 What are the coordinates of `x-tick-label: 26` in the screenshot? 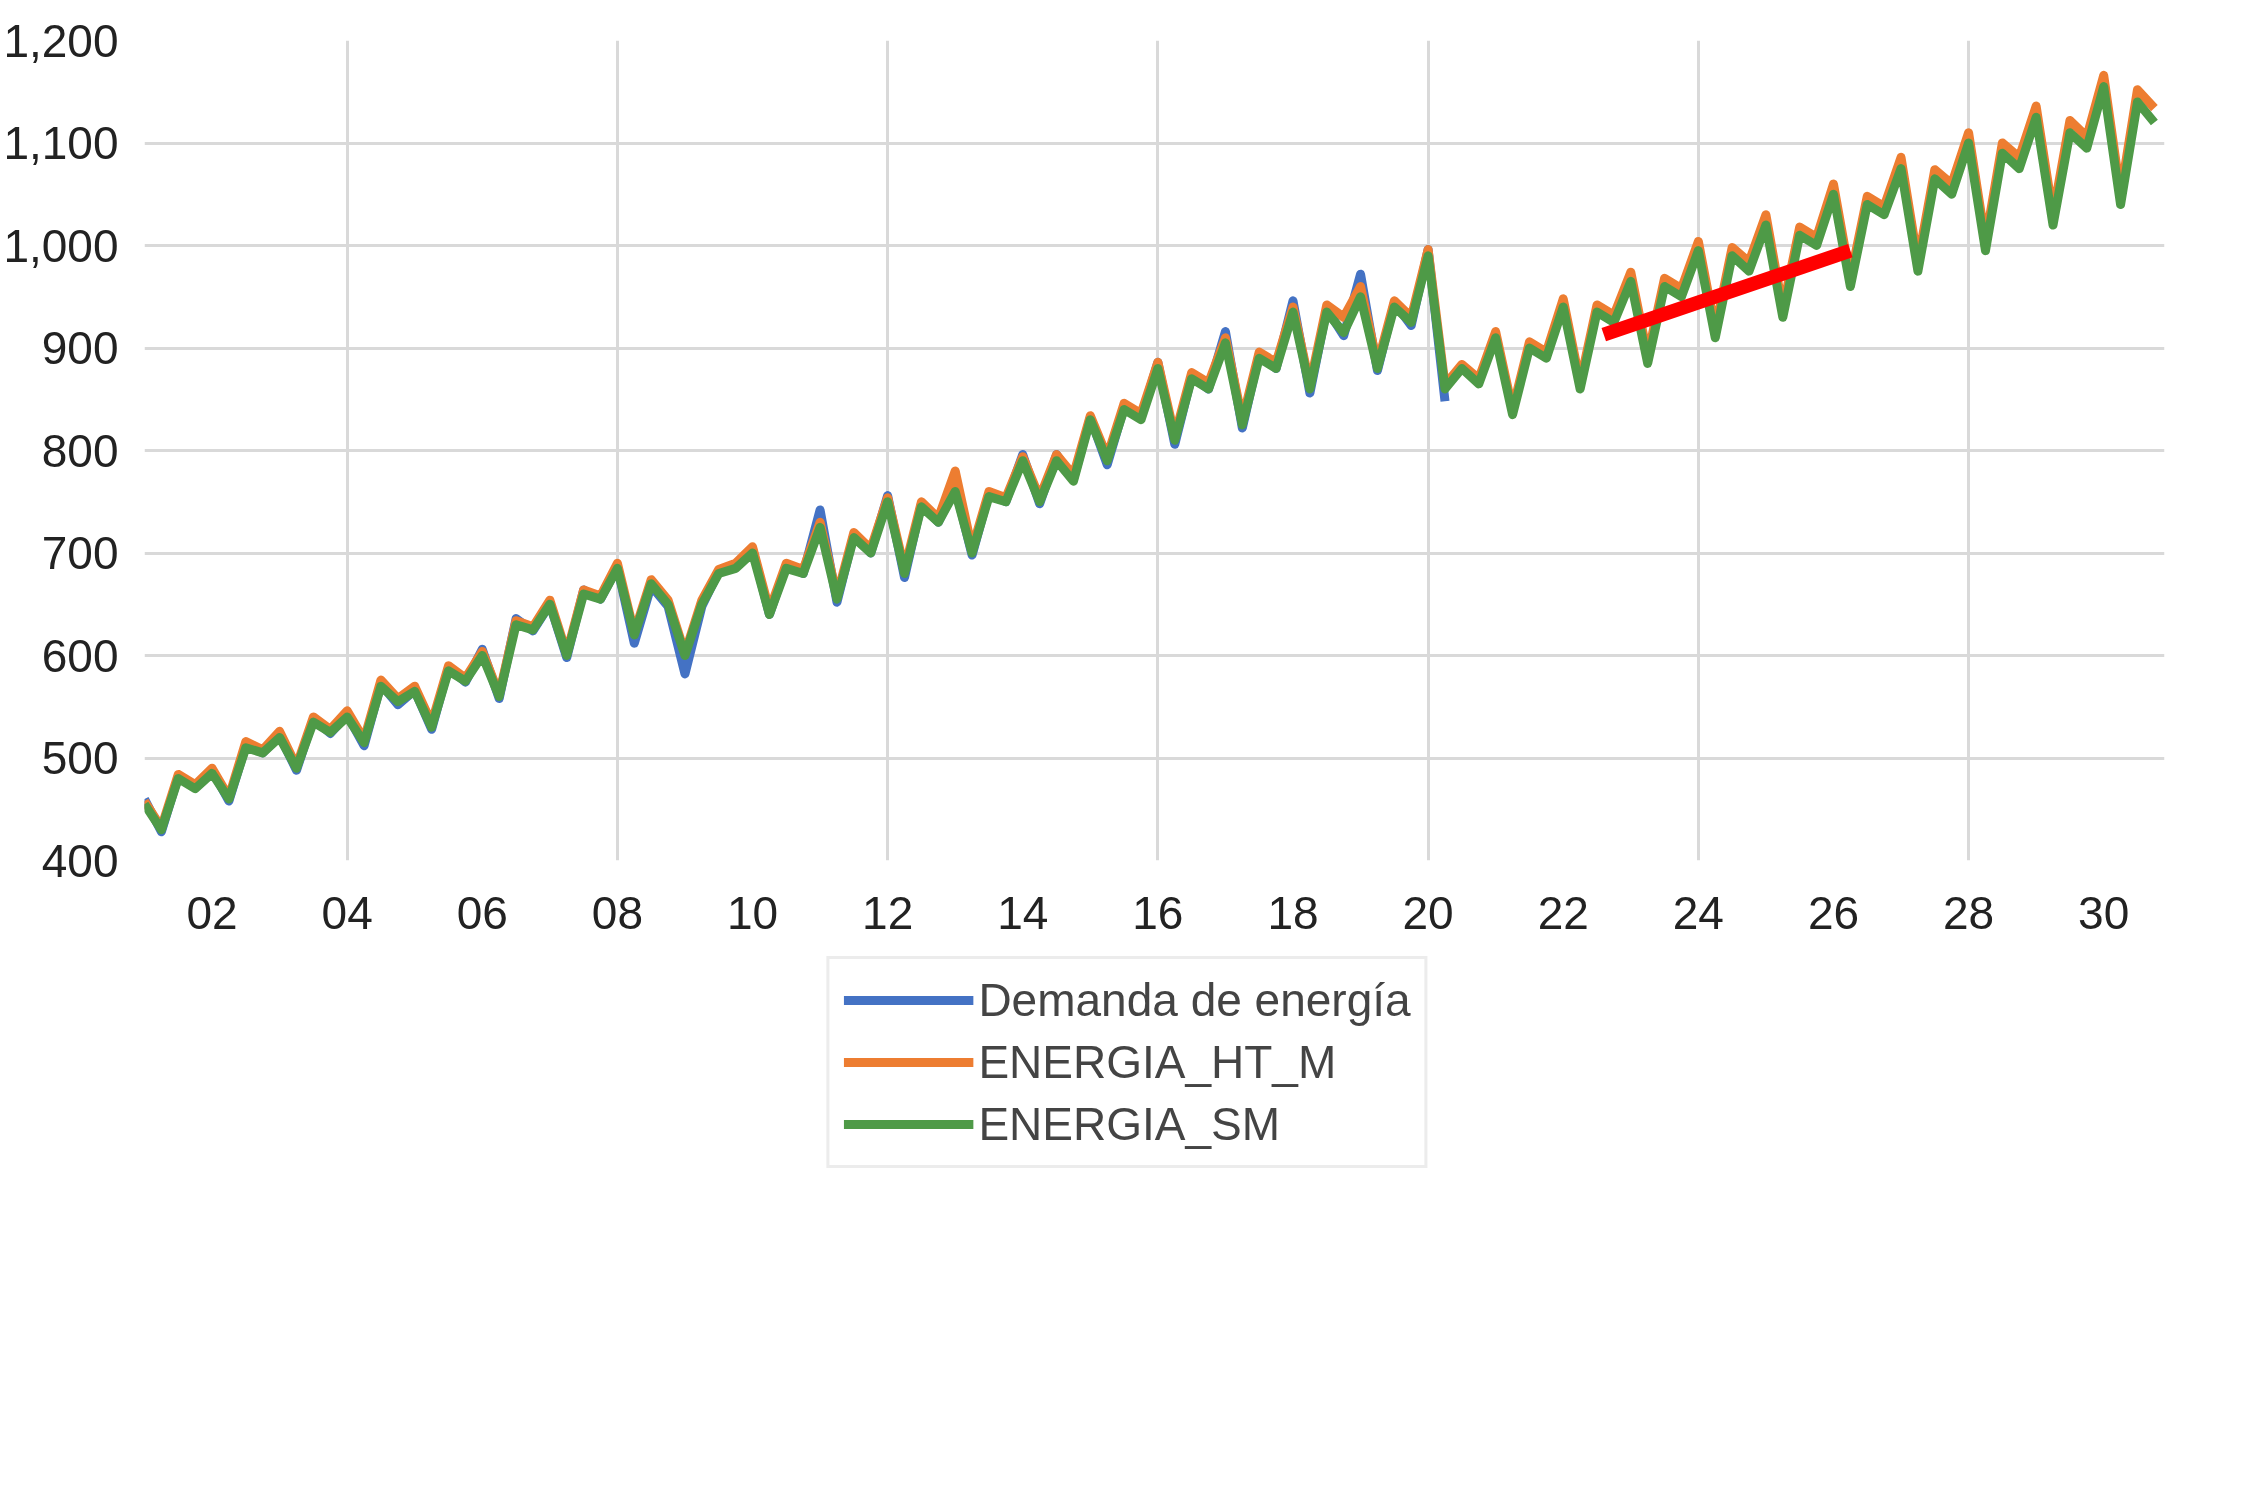 It's located at (1833, 912).